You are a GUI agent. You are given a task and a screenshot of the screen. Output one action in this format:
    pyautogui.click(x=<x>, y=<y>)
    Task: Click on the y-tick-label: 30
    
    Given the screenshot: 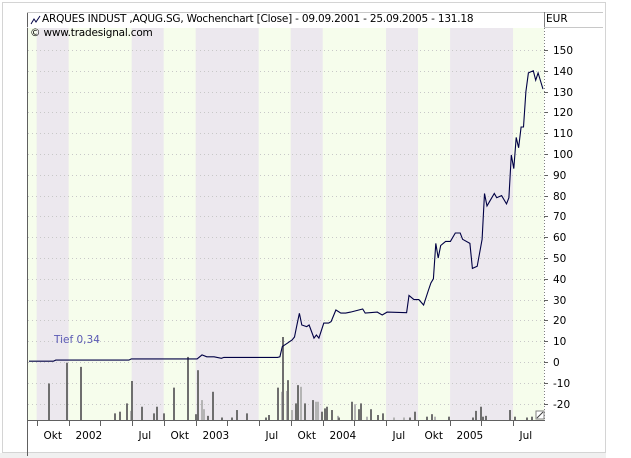 What is the action you would take?
    pyautogui.click(x=560, y=300)
    